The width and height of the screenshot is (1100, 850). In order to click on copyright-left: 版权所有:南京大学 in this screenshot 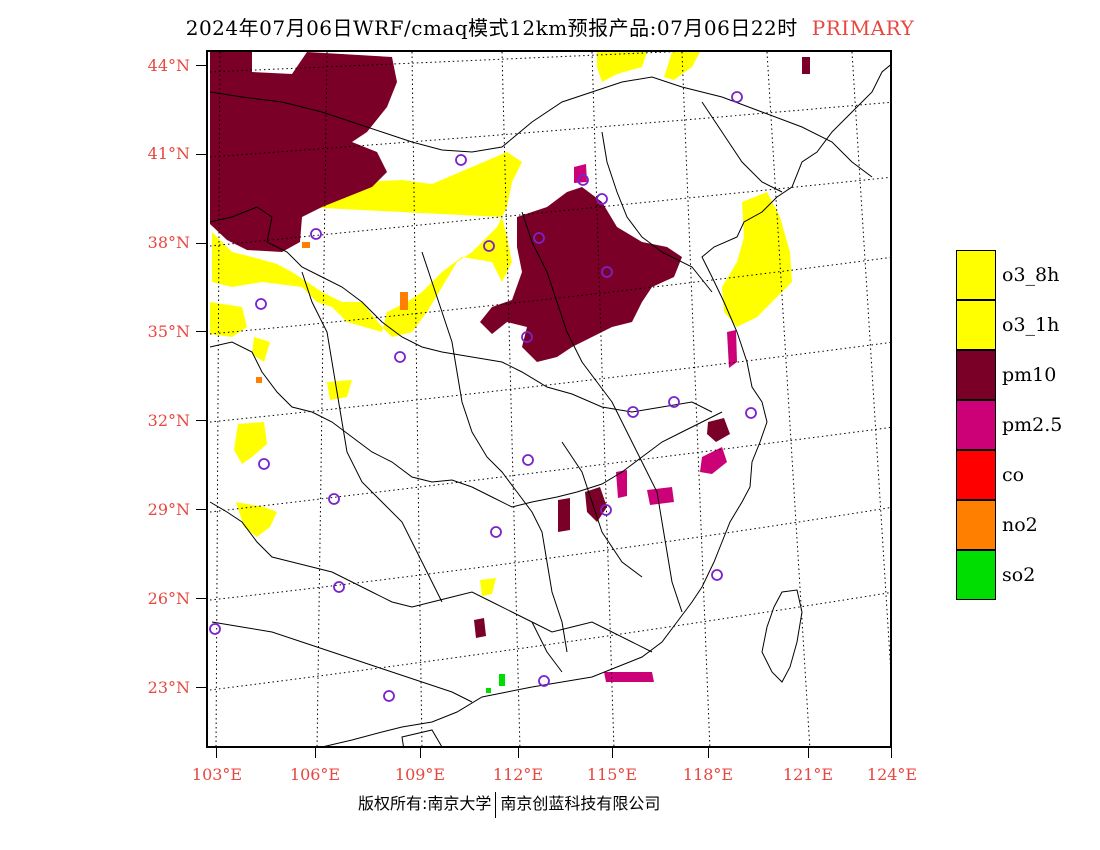, I will do `click(425, 803)`.